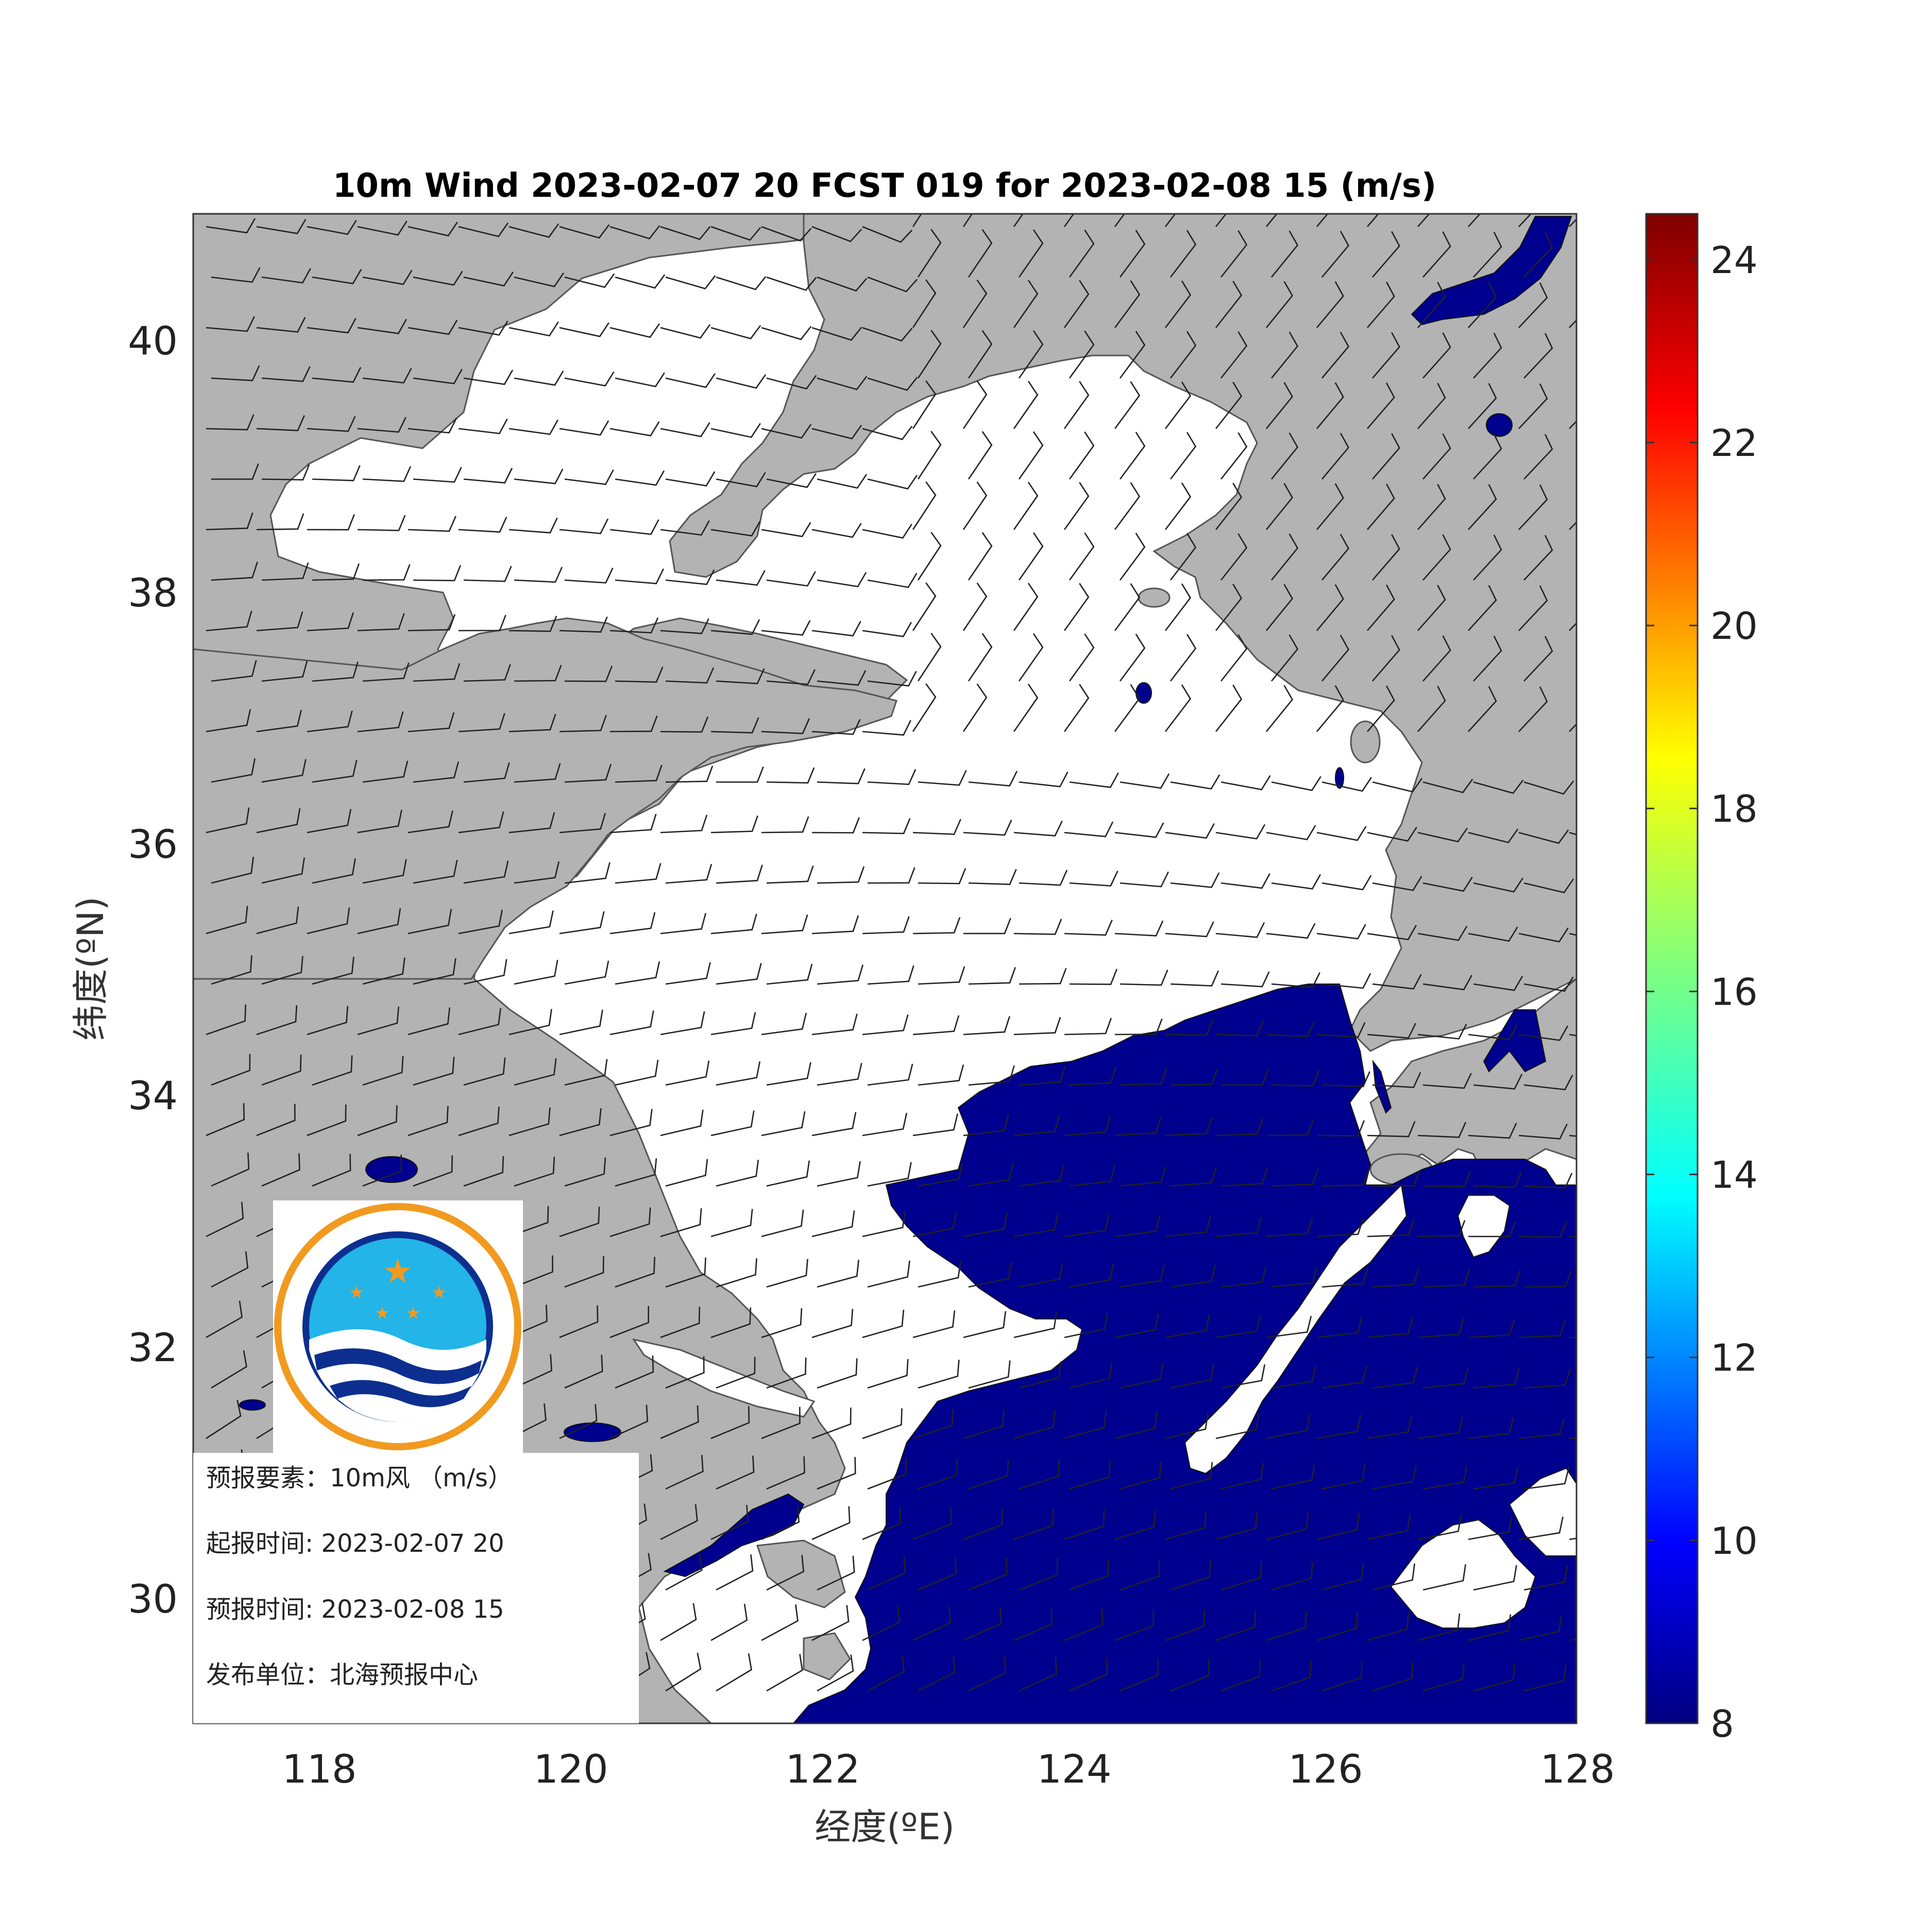 This screenshot has width=1932, height=1932. I want to click on land-shandong, so click(545, 799).